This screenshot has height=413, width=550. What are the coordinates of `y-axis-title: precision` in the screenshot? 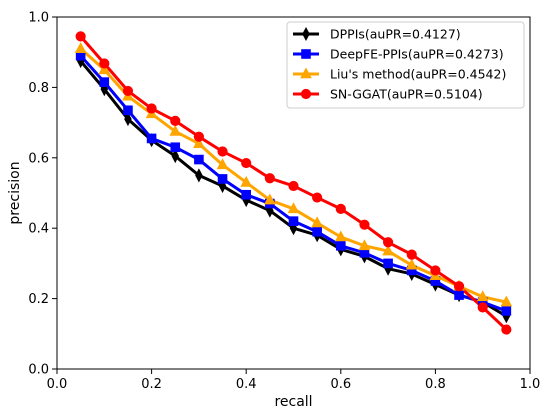 It's located at (15, 192).